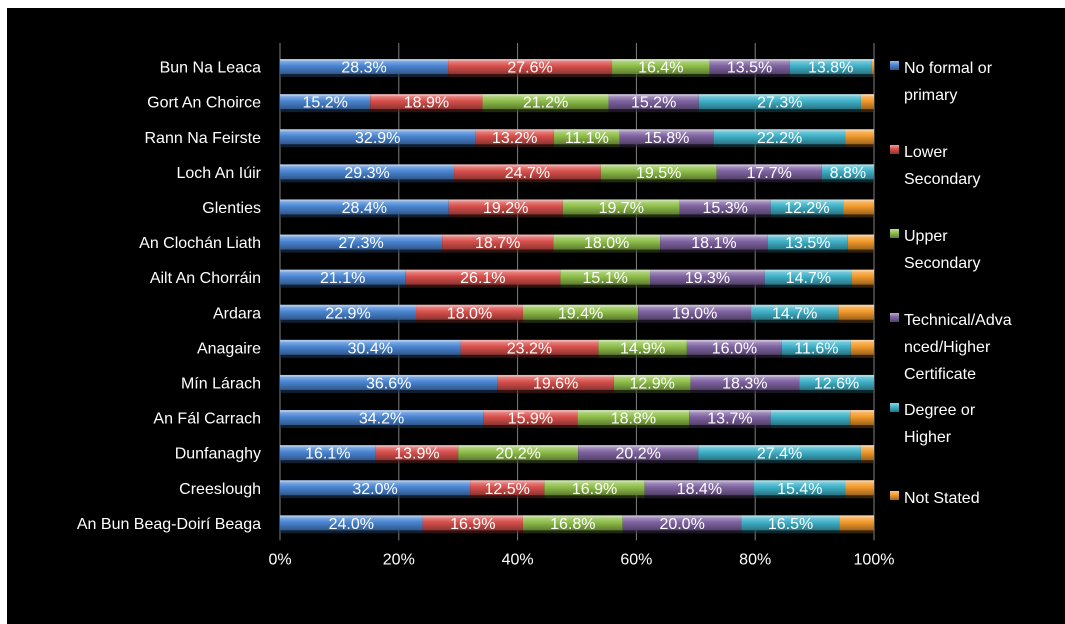  Describe the element at coordinates (221, 383) in the screenshot. I see `category-label: Mín Lárach` at that location.